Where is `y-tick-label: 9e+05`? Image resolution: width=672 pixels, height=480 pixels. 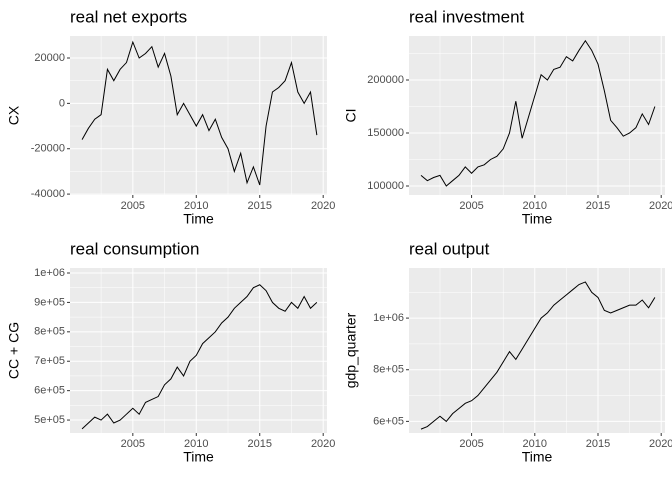 y-tick-label: 9e+05 is located at coordinates (49, 302).